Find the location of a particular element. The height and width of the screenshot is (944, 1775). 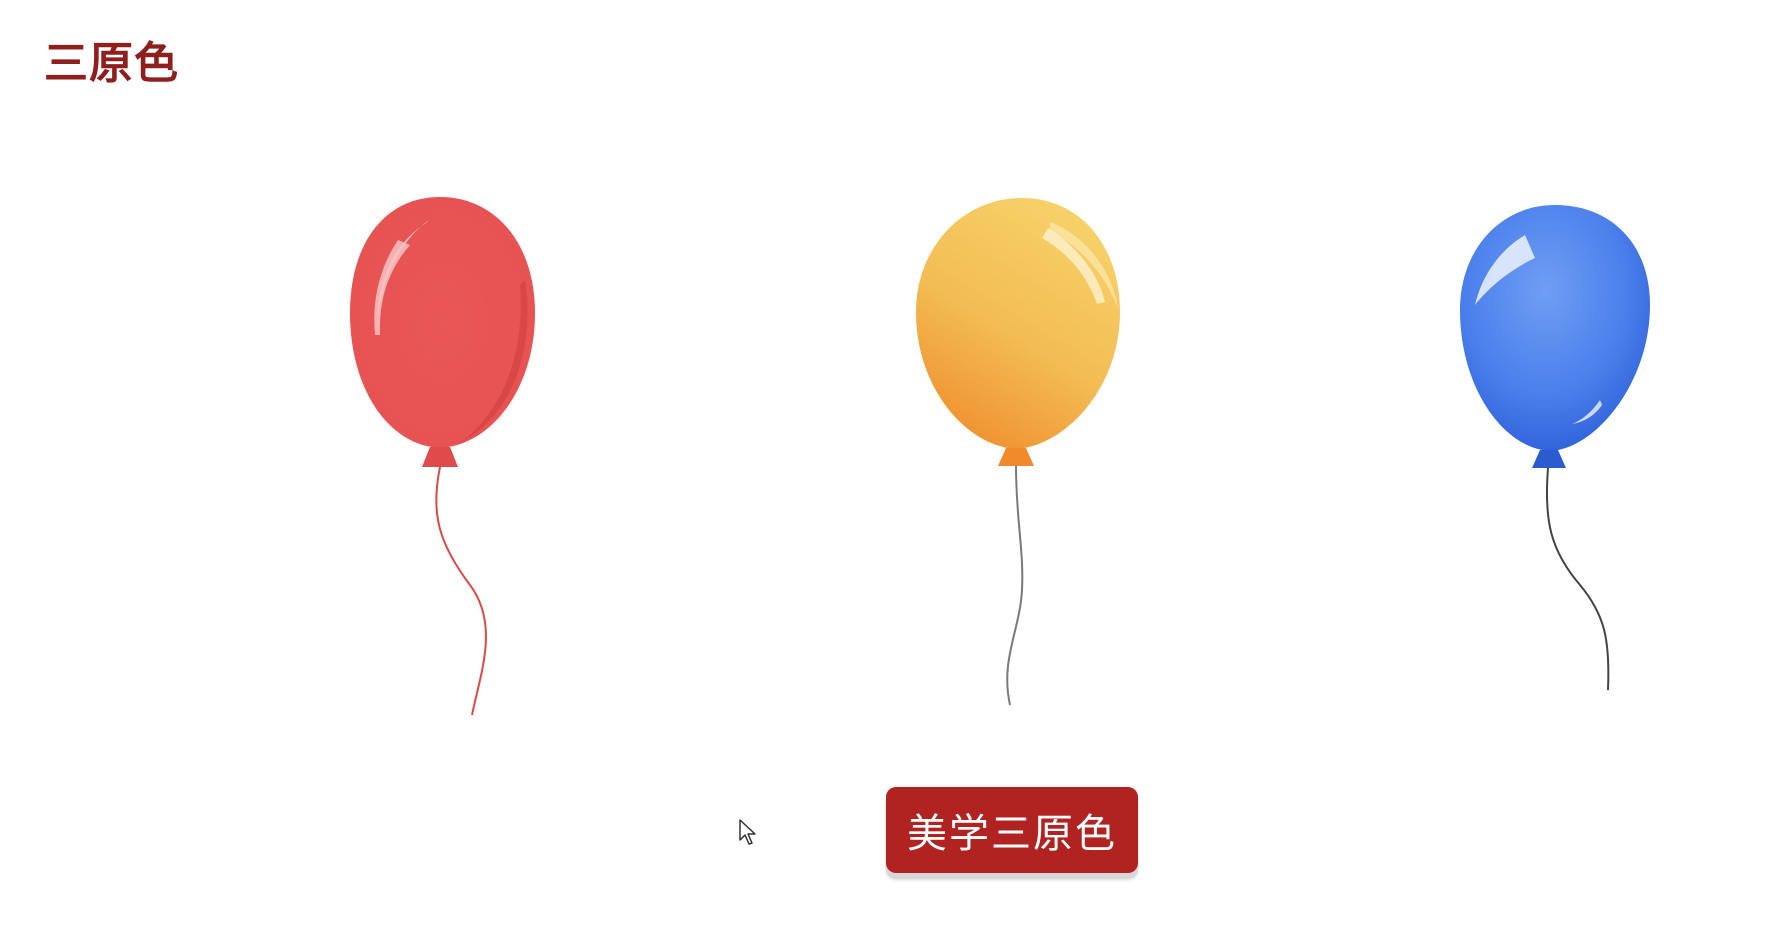

page-title: 三原色 is located at coordinates (111, 63).